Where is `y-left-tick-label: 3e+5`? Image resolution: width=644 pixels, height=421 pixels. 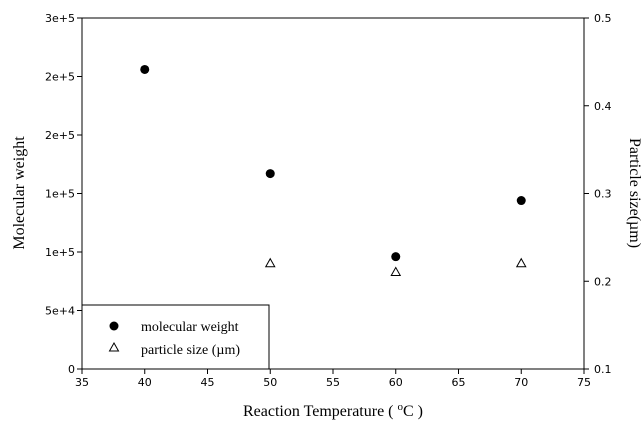
y-left-tick-label: 3e+5 is located at coordinates (60, 18).